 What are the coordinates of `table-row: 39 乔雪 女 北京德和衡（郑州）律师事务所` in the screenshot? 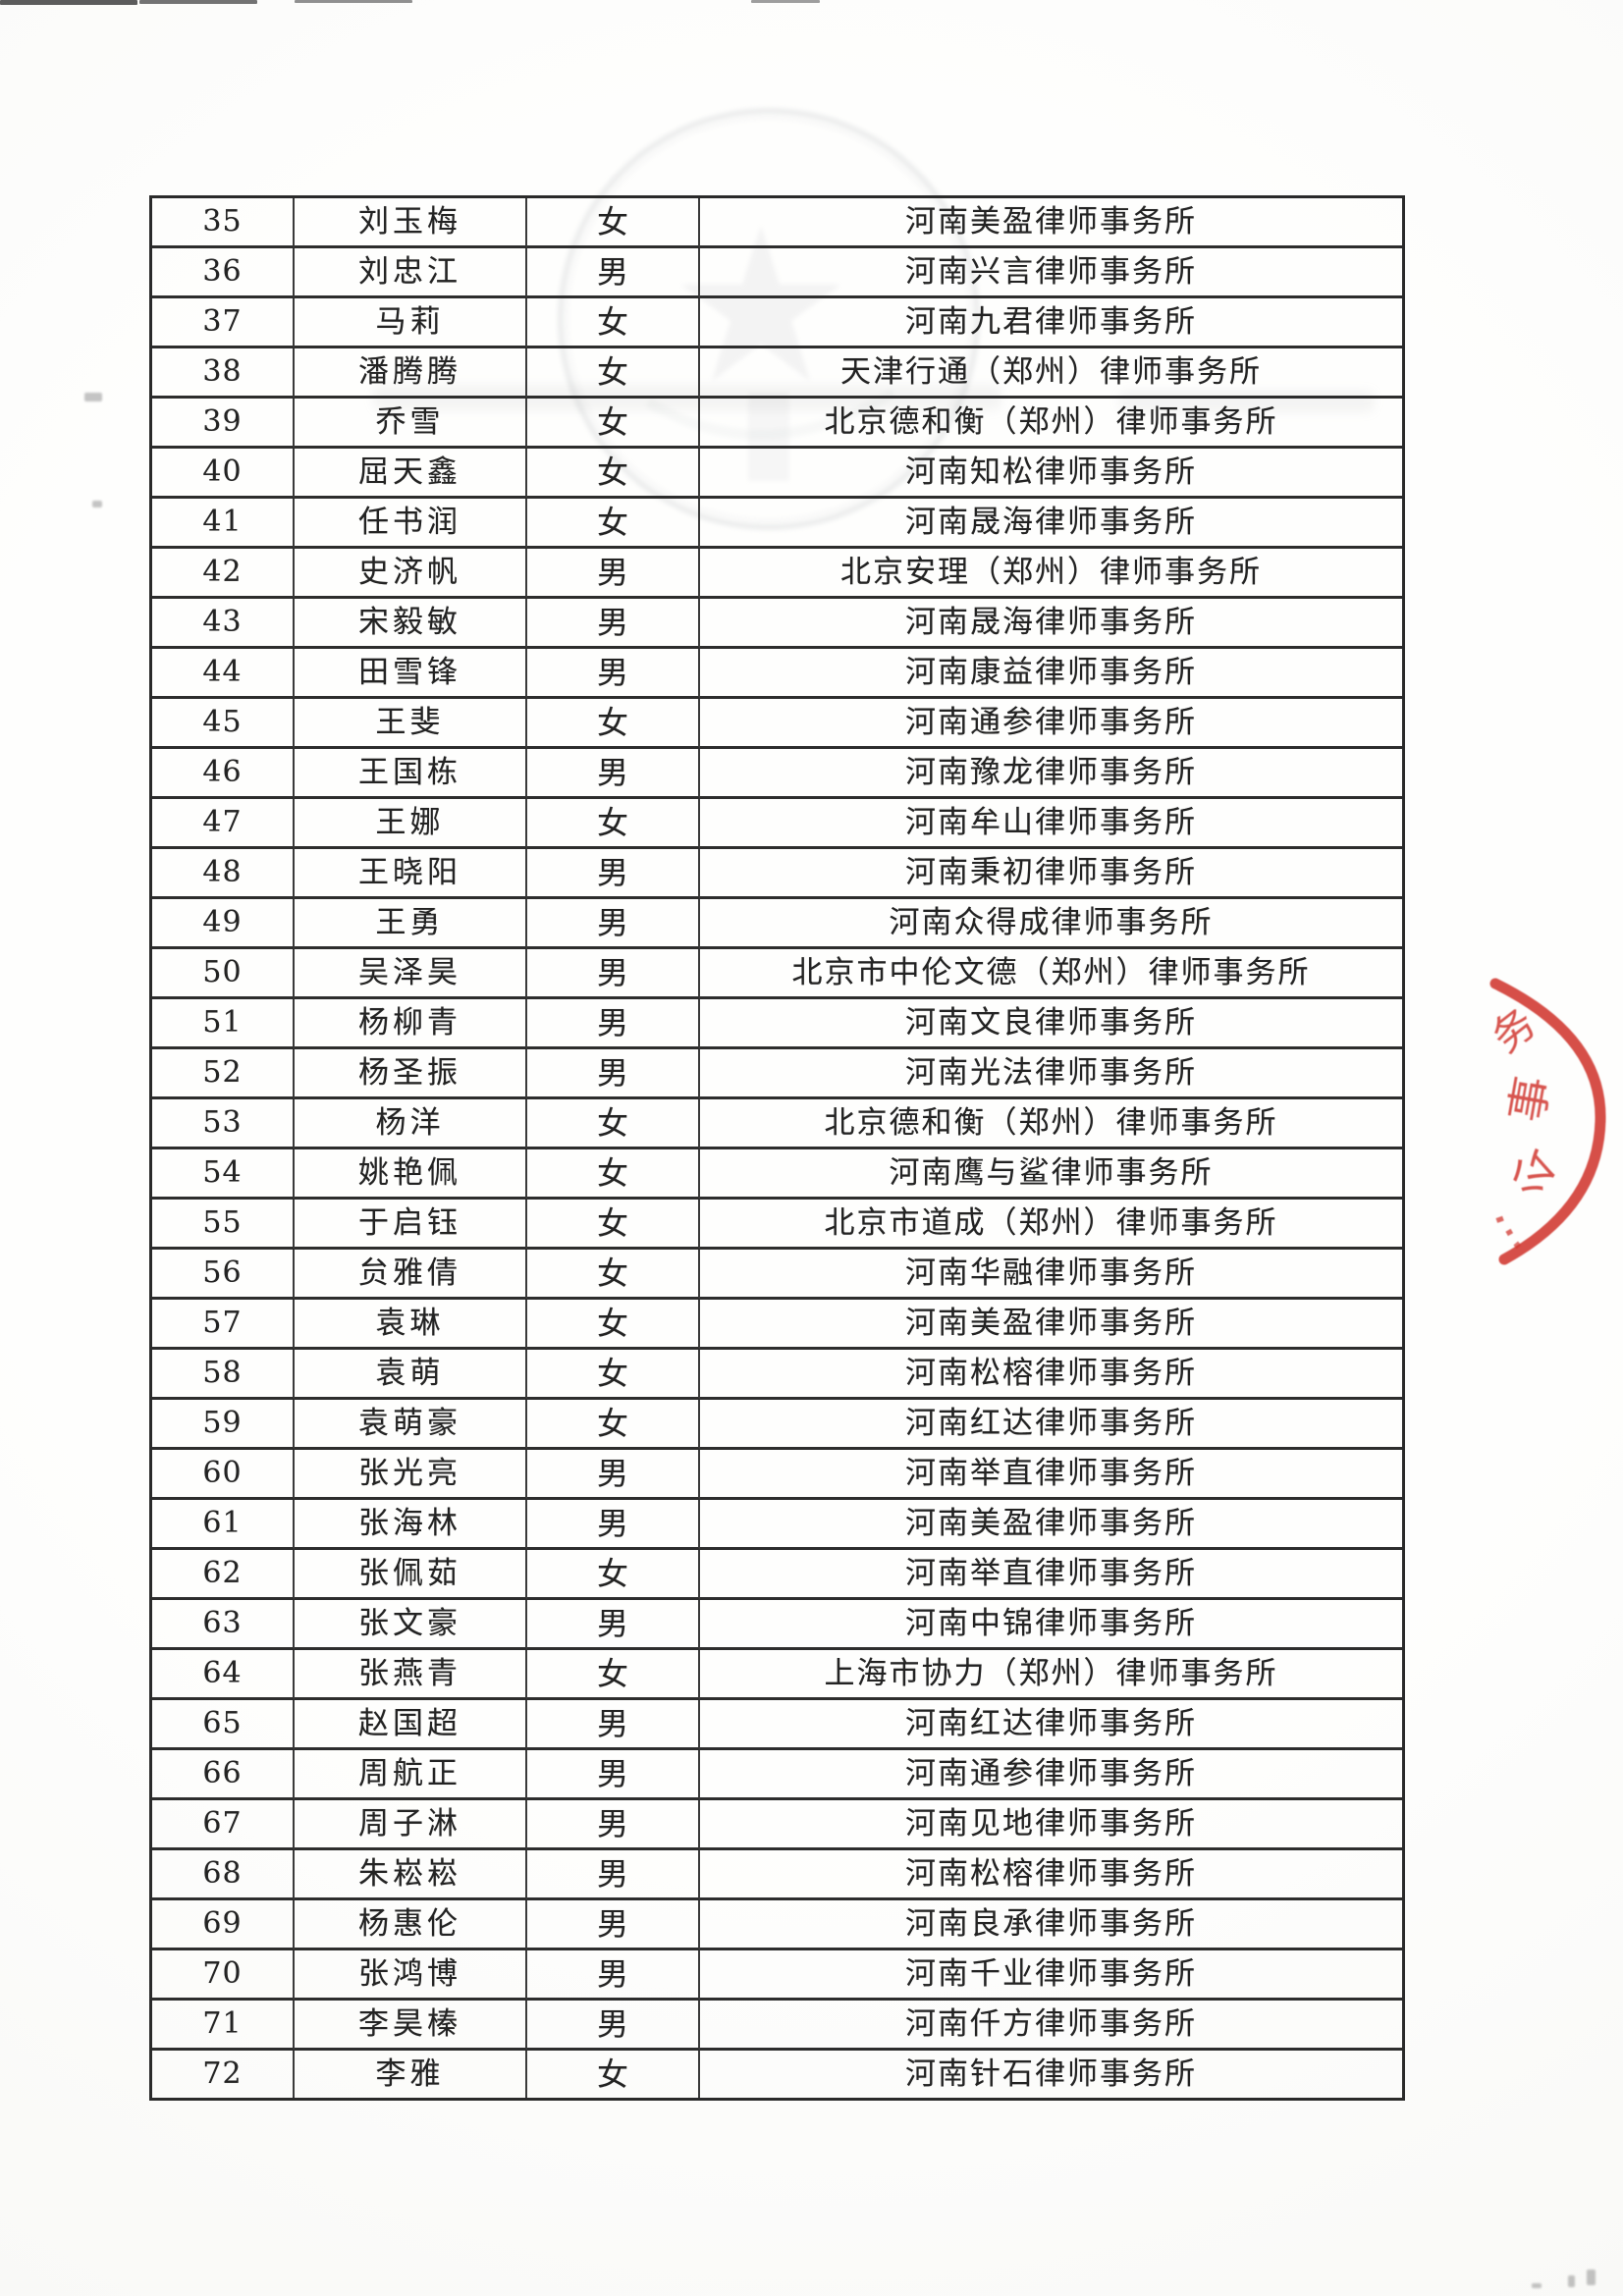 It's located at (777, 424).